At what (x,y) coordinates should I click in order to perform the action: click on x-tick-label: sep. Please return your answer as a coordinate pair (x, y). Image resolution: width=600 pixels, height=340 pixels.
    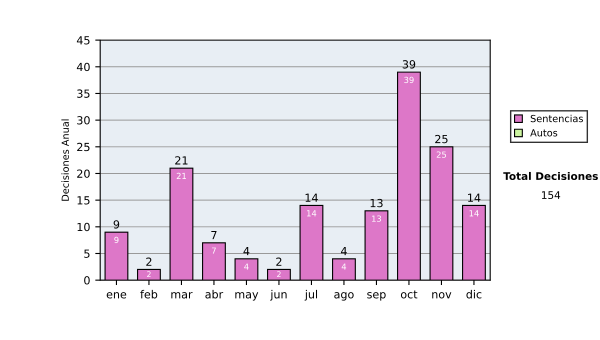
    Looking at the image, I should click on (376, 296).